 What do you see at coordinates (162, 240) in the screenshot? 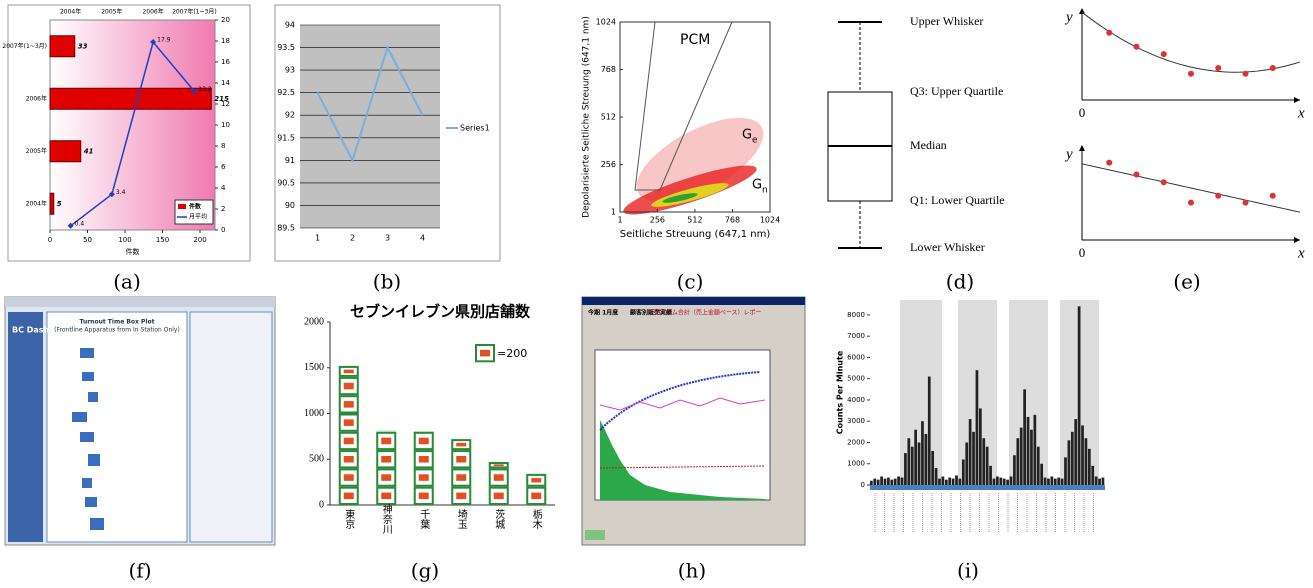
I see `x-tick-label: 150` at bounding box center [162, 240].